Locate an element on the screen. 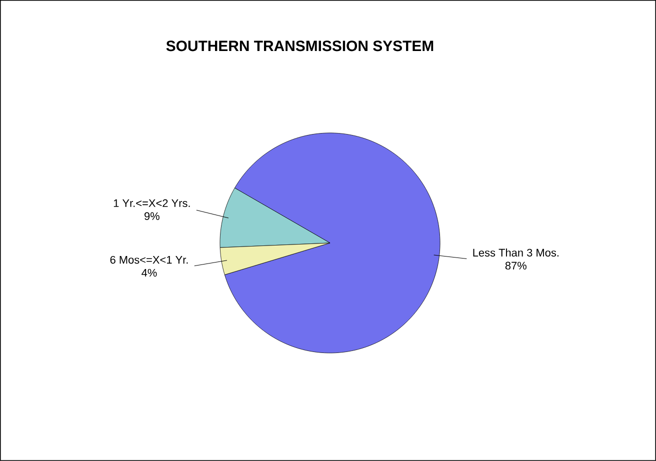 This screenshot has width=656, height=461. data-label: 4% is located at coordinates (149, 272).